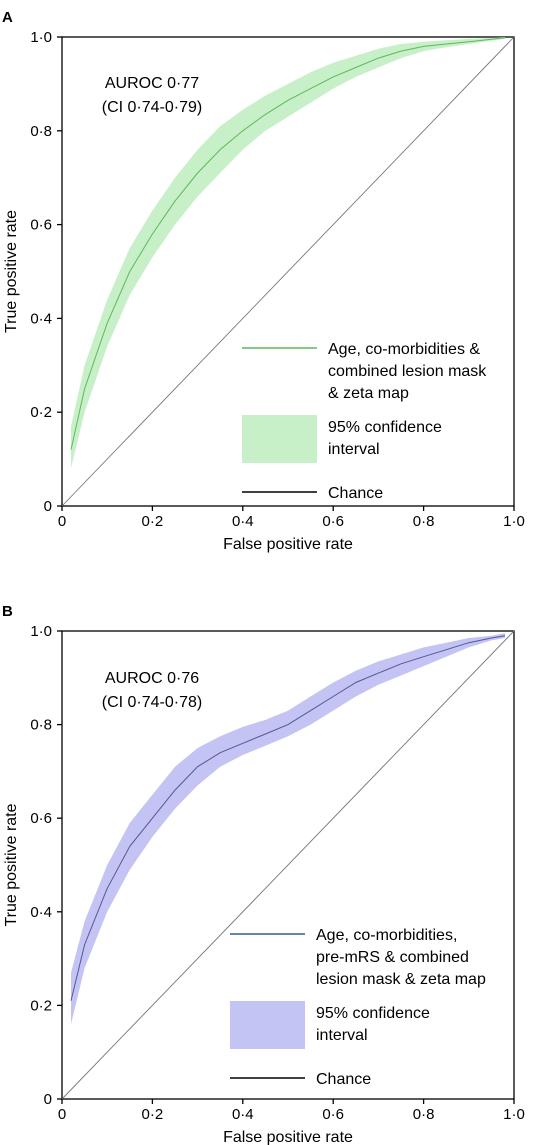 The height and width of the screenshot is (1145, 536). Describe the element at coordinates (404, 349) in the screenshot. I see `panel-a-legend-curve-label: Age, co-morbidities &` at that location.